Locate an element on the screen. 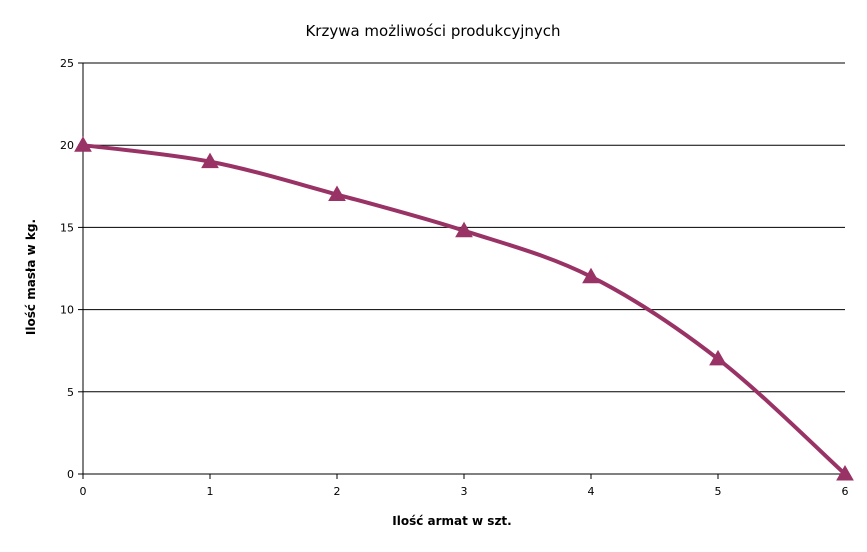 Image resolution: width=867 pixels, height=552 pixels. x-tick-label: 2 is located at coordinates (337, 491).